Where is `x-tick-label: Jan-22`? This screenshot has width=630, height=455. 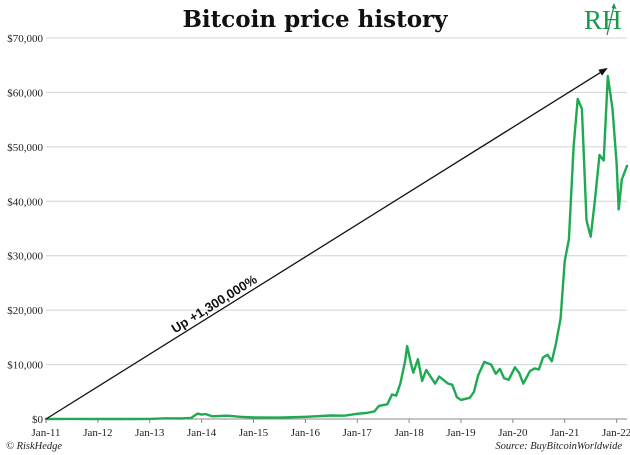 x-tick-label: Jan-22 is located at coordinates (616, 433).